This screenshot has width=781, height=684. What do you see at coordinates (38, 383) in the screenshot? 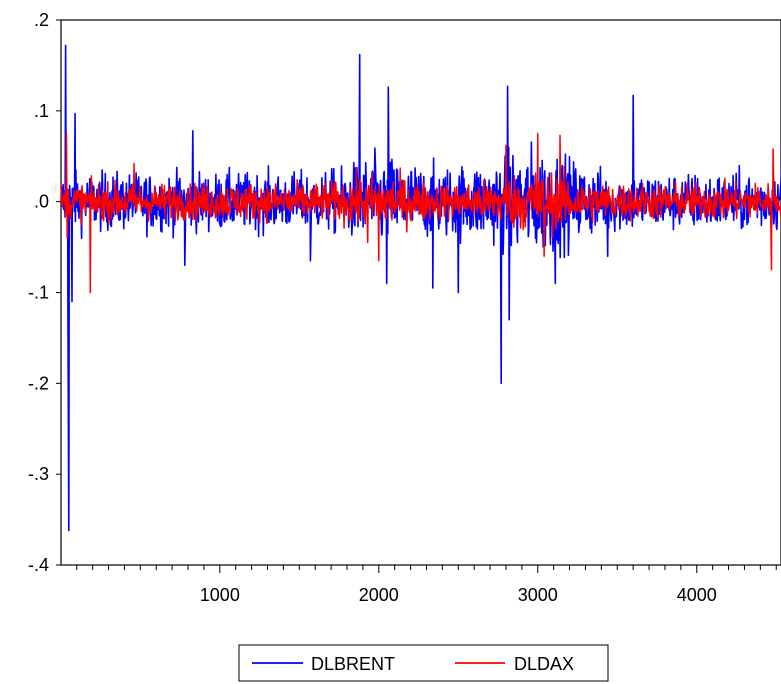
I see `y-tick-label: -.2` at bounding box center [38, 383].